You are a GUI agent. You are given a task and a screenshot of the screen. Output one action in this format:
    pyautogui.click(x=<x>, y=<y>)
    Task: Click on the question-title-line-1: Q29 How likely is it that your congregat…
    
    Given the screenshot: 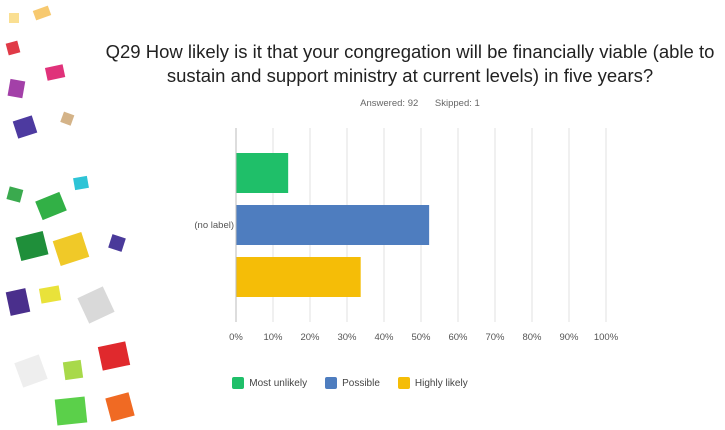 What is the action you would take?
    pyautogui.click(x=410, y=51)
    